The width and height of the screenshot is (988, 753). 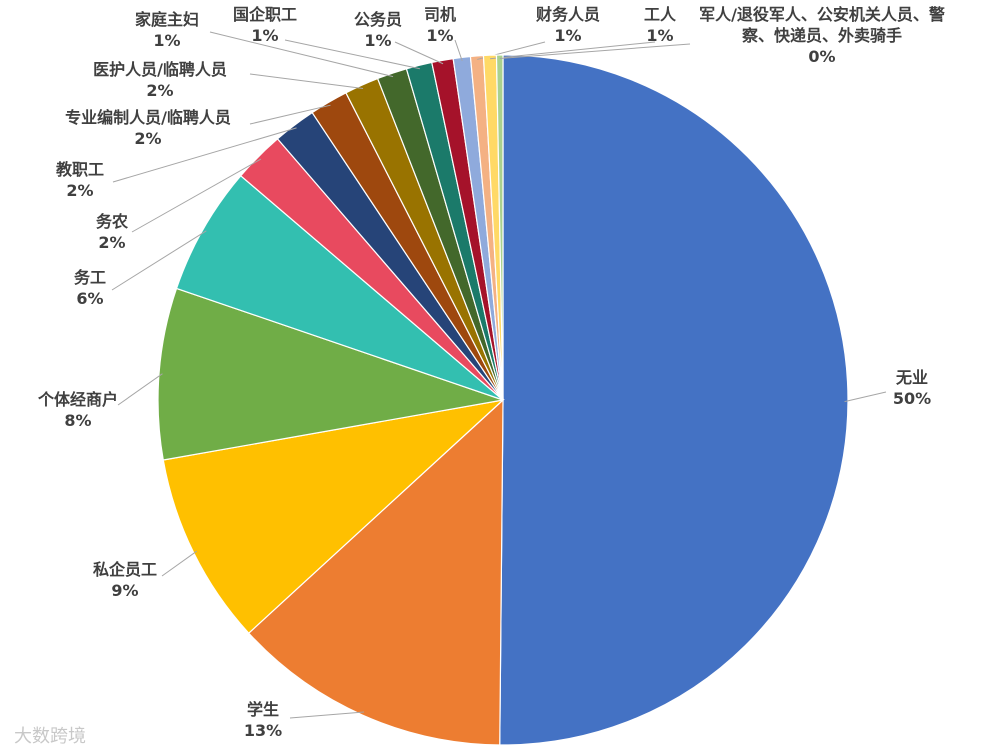 I want to click on category-label: 军人/退役军人、公安机关人员、警察、快递员、外卖骑手, so click(x=822, y=25).